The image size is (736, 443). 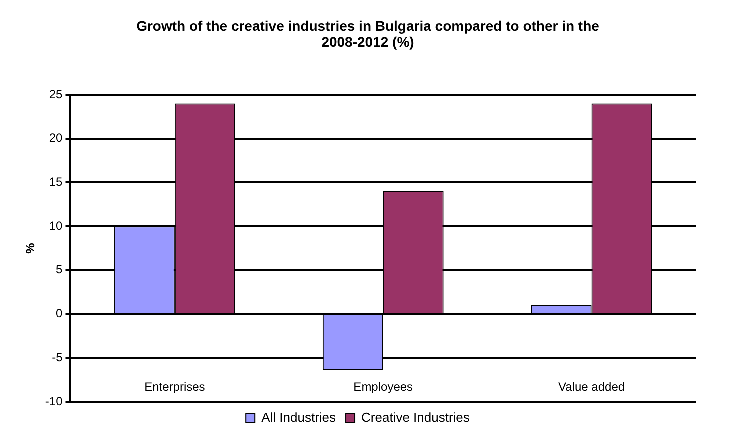 I want to click on y-tick-label: -5, so click(x=58, y=357).